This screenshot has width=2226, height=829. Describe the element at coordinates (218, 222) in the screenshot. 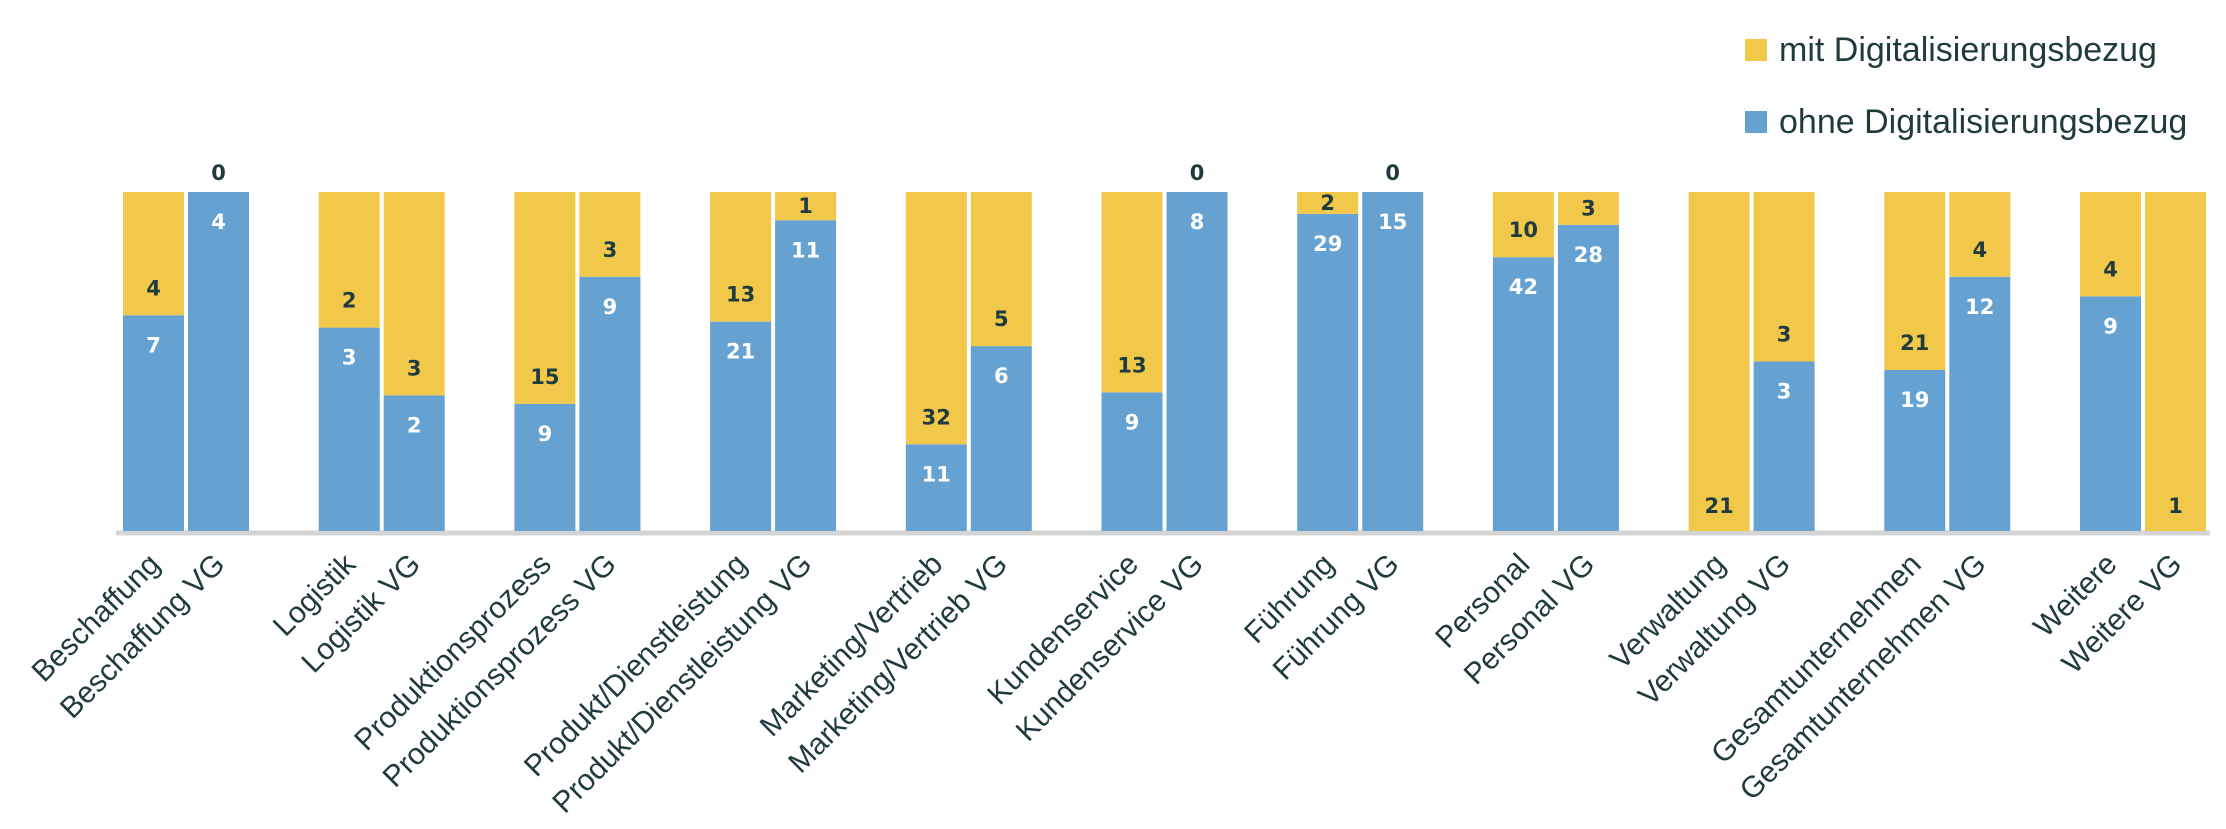

I see `data-label-ohne: 4` at that location.